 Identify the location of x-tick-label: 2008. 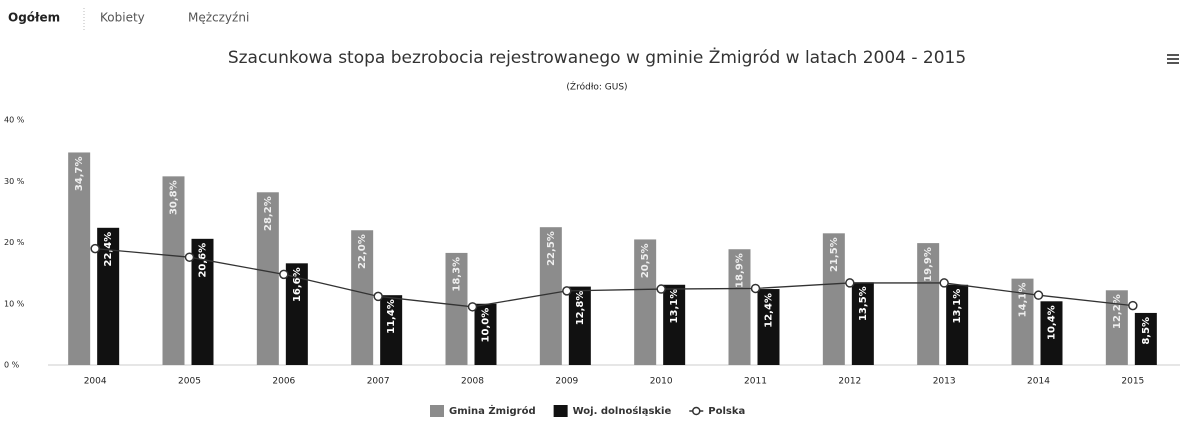
(472, 382).